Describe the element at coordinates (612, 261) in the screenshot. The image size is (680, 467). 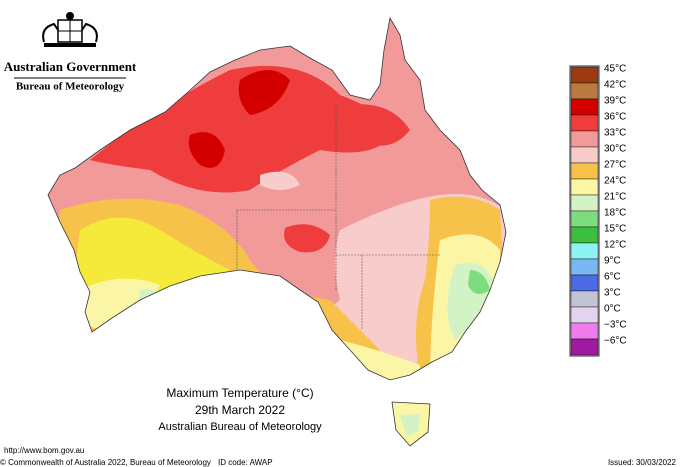
I see `legend-label: 9°C` at that location.